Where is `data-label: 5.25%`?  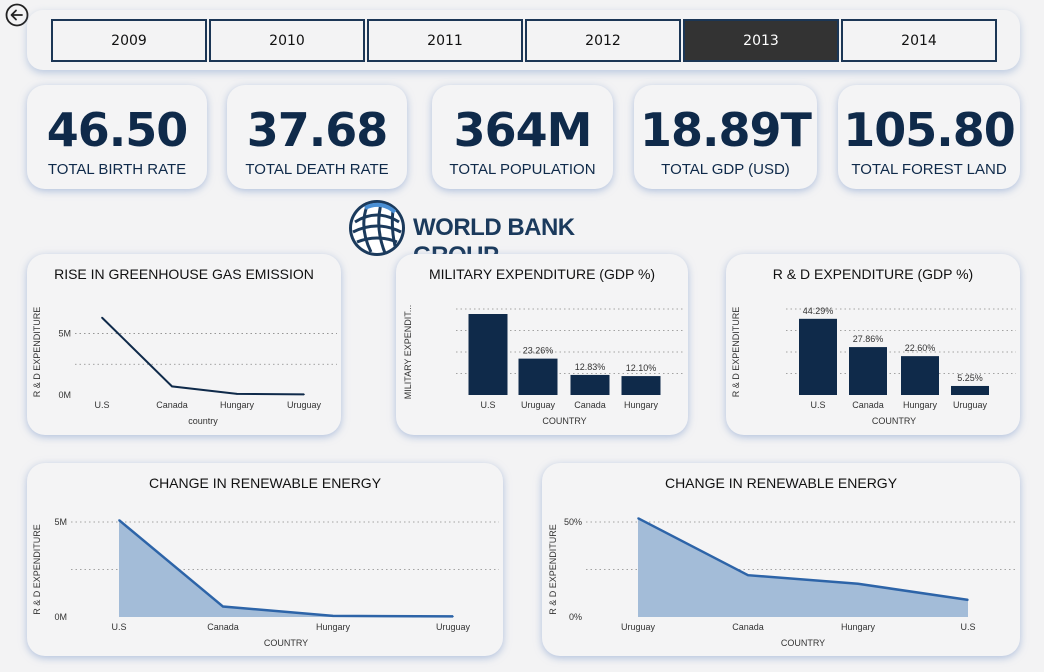 data-label: 5.25% is located at coordinates (970, 378).